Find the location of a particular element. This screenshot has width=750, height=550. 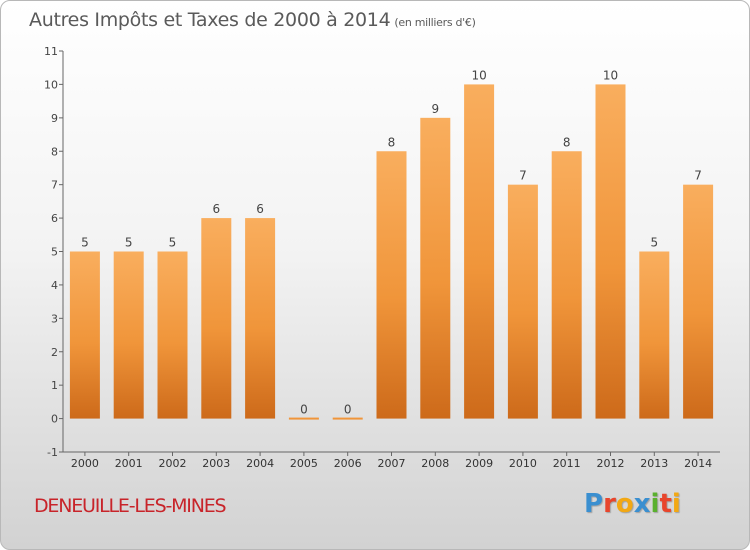

x-tick-label: 2007 is located at coordinates (392, 463).